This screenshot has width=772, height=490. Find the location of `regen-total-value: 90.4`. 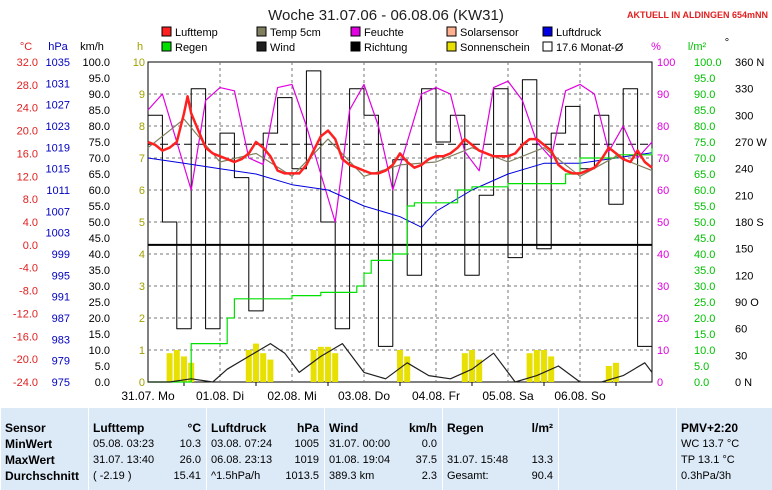

regen-total-value: 90.4 is located at coordinates (542, 476).